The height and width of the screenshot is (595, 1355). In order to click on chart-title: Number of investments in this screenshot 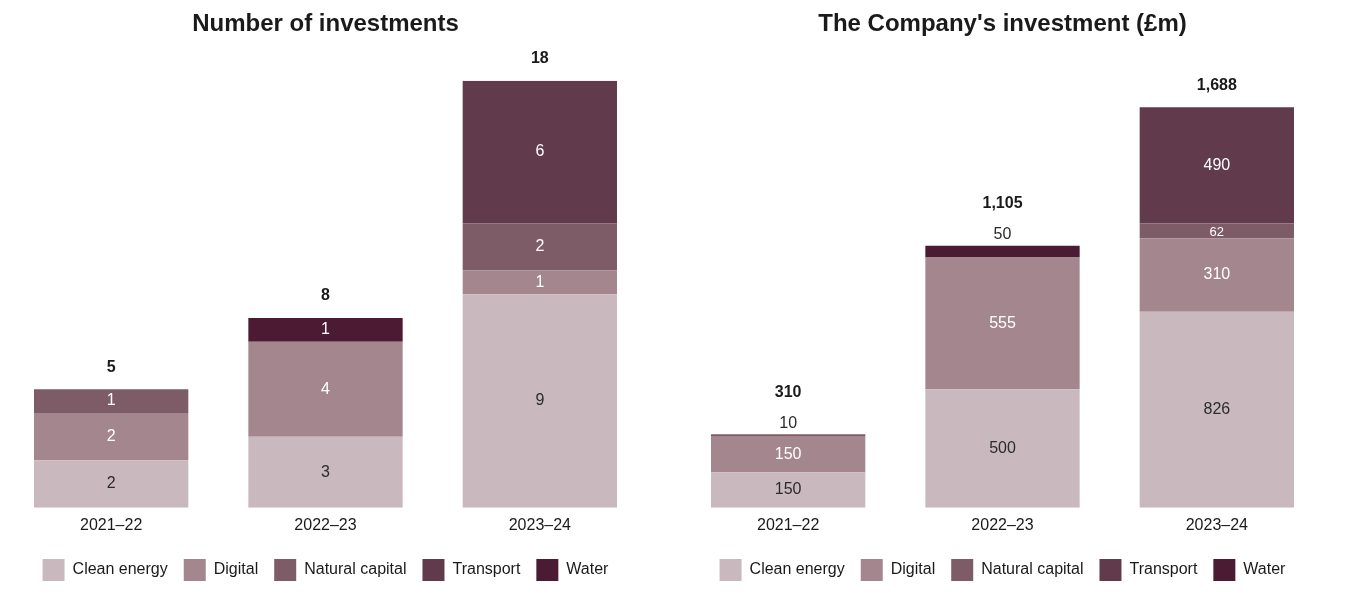, I will do `click(325, 23)`.